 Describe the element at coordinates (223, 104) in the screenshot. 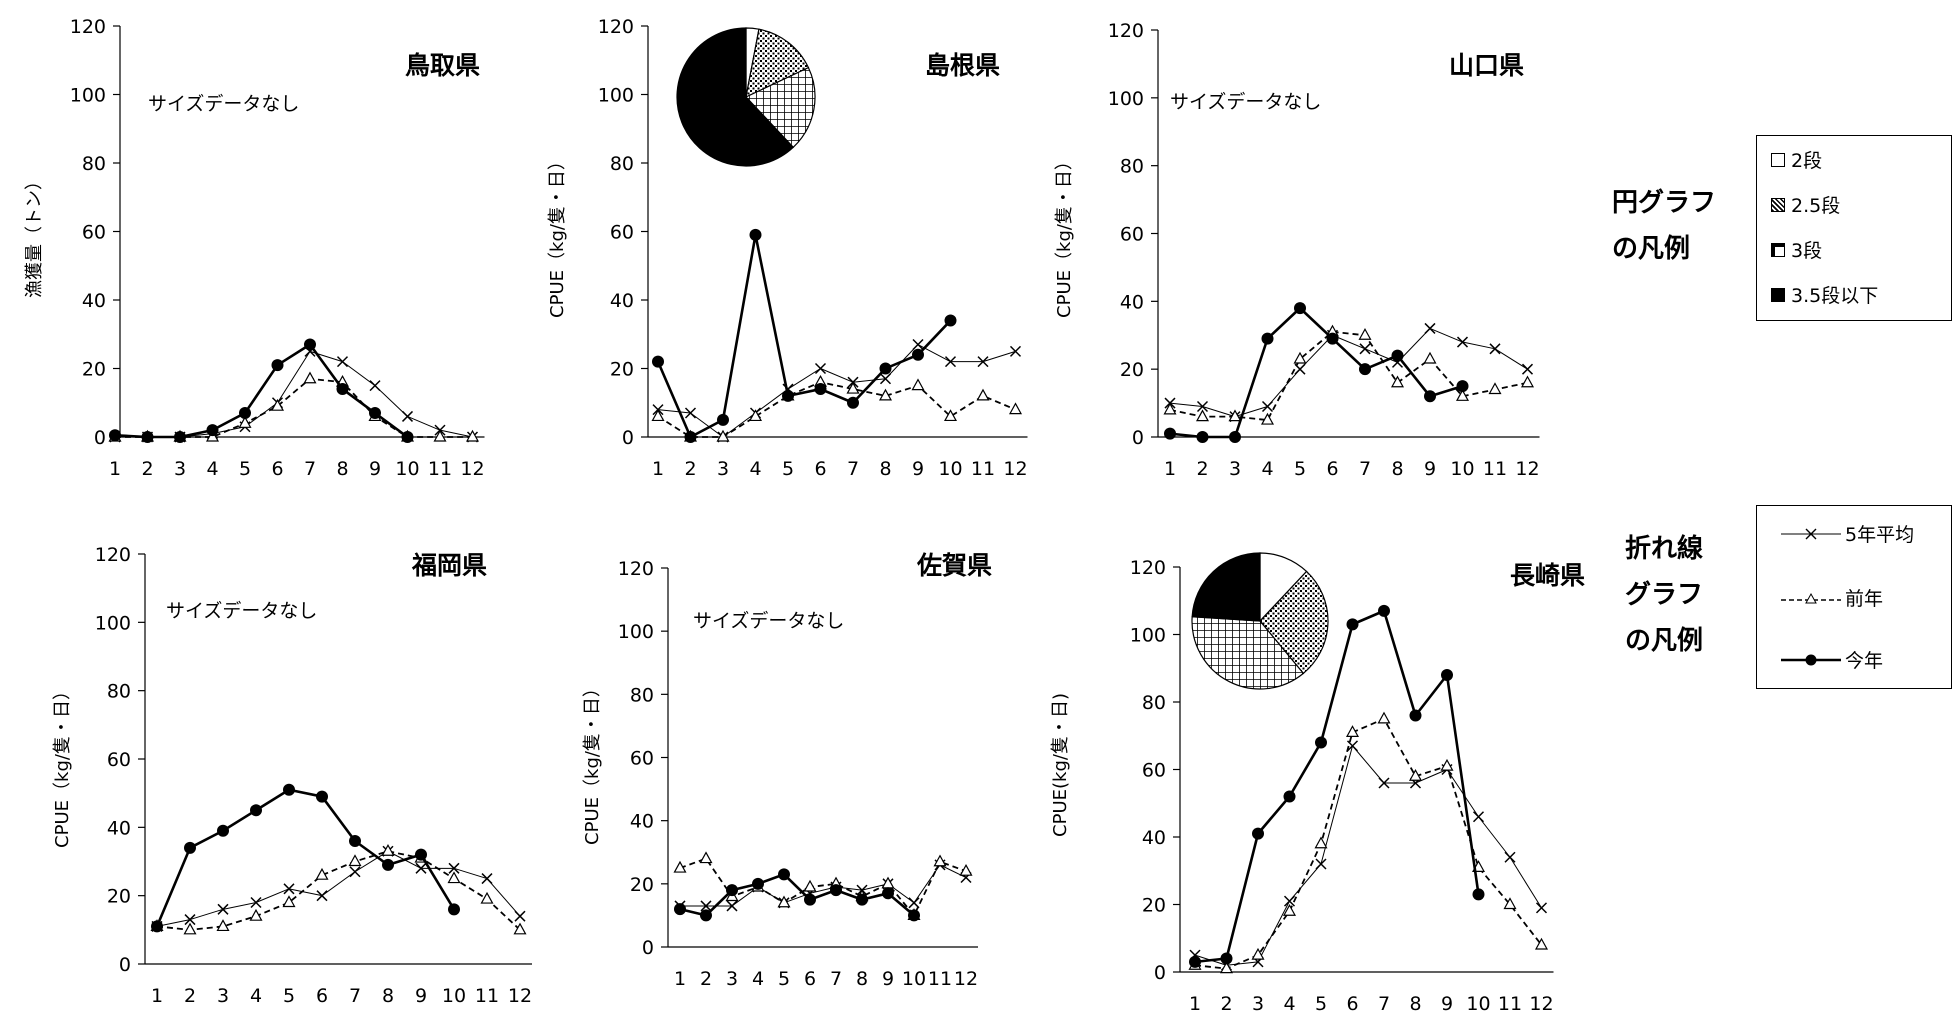

I see `no-size-data-note: サイズデータなし` at that location.